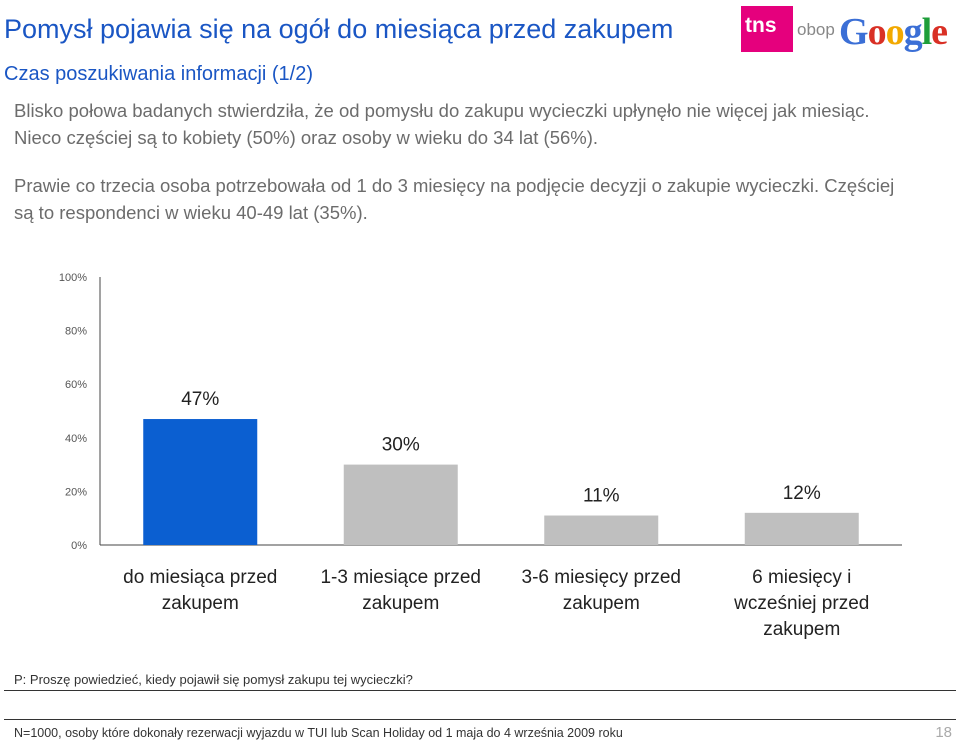 This screenshot has width=960, height=742. What do you see at coordinates (76, 385) in the screenshot?
I see `y-tick-label: 60%` at bounding box center [76, 385].